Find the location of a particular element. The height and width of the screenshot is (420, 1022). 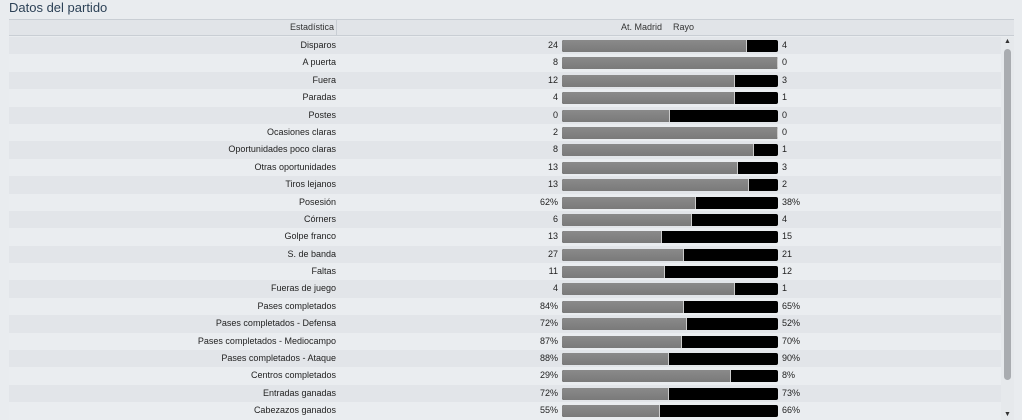

table-row: Faltas 11 12 is located at coordinates (505, 272).